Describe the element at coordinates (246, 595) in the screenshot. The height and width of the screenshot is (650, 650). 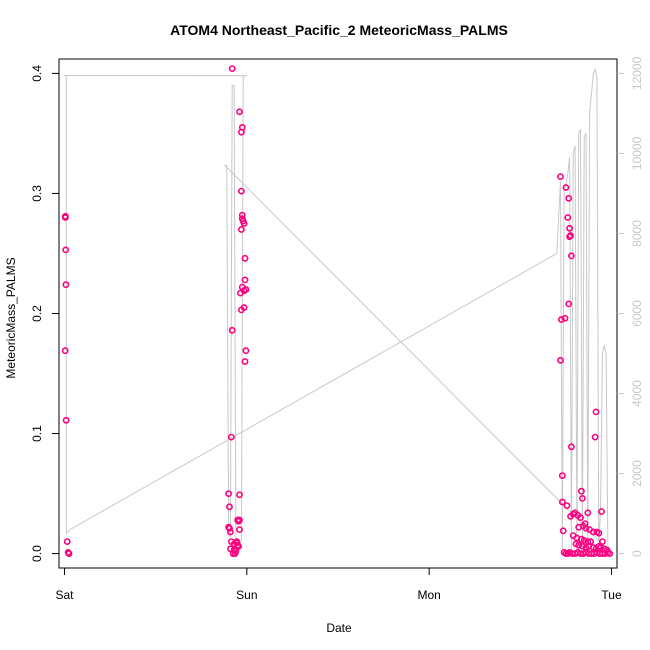
I see `x-tick-label: Sun` at that location.